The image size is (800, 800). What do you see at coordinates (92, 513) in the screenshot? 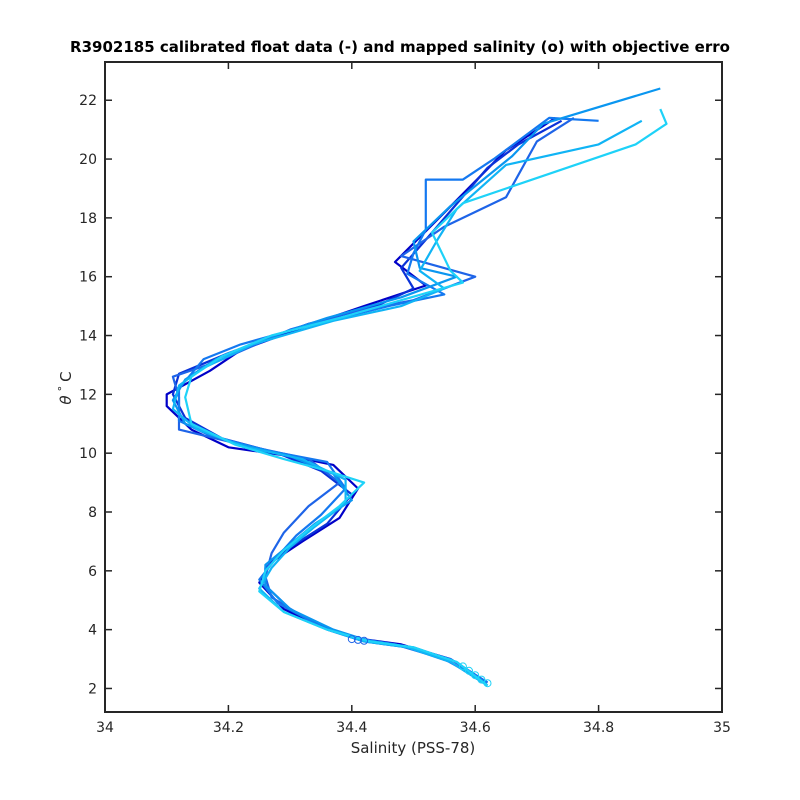
I see `y-tick-label: 8` at bounding box center [92, 513].